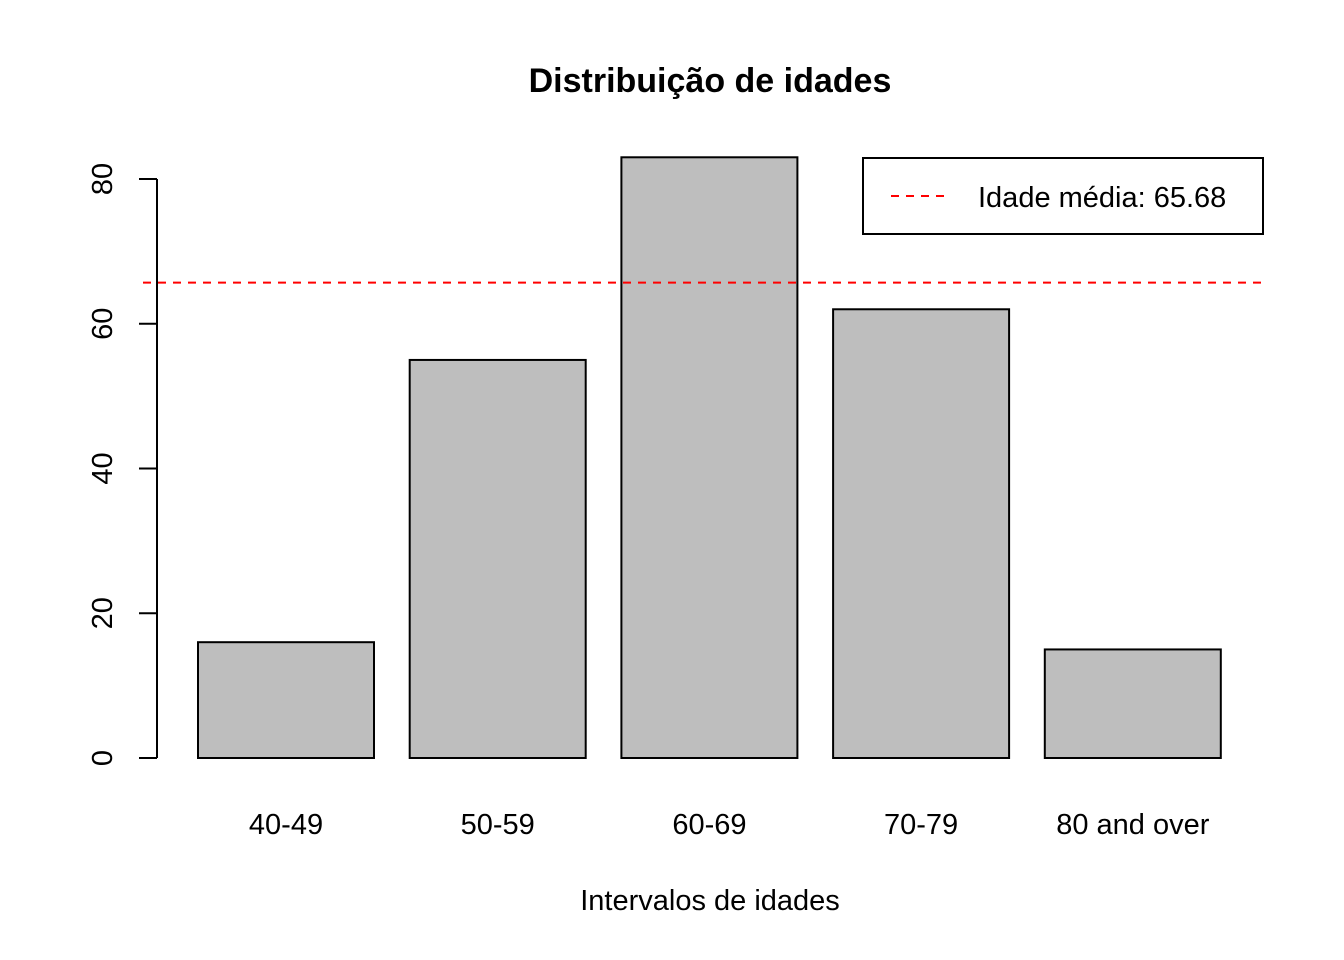  I want to click on x-tick-label: 40-49, so click(286, 825).